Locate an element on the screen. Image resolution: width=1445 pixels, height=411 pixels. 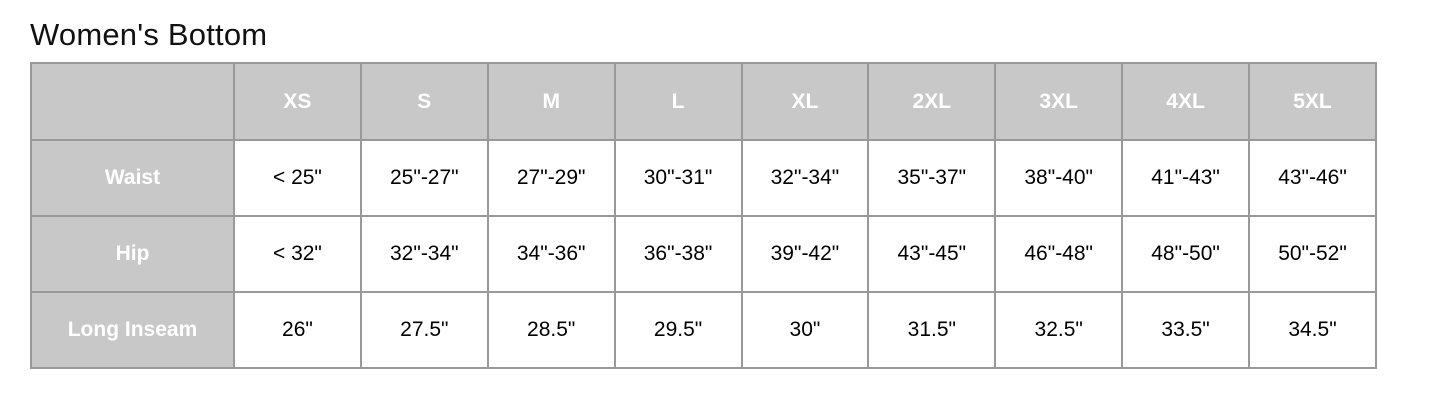
size-value-cell: 32.5" is located at coordinates (1059, 330).